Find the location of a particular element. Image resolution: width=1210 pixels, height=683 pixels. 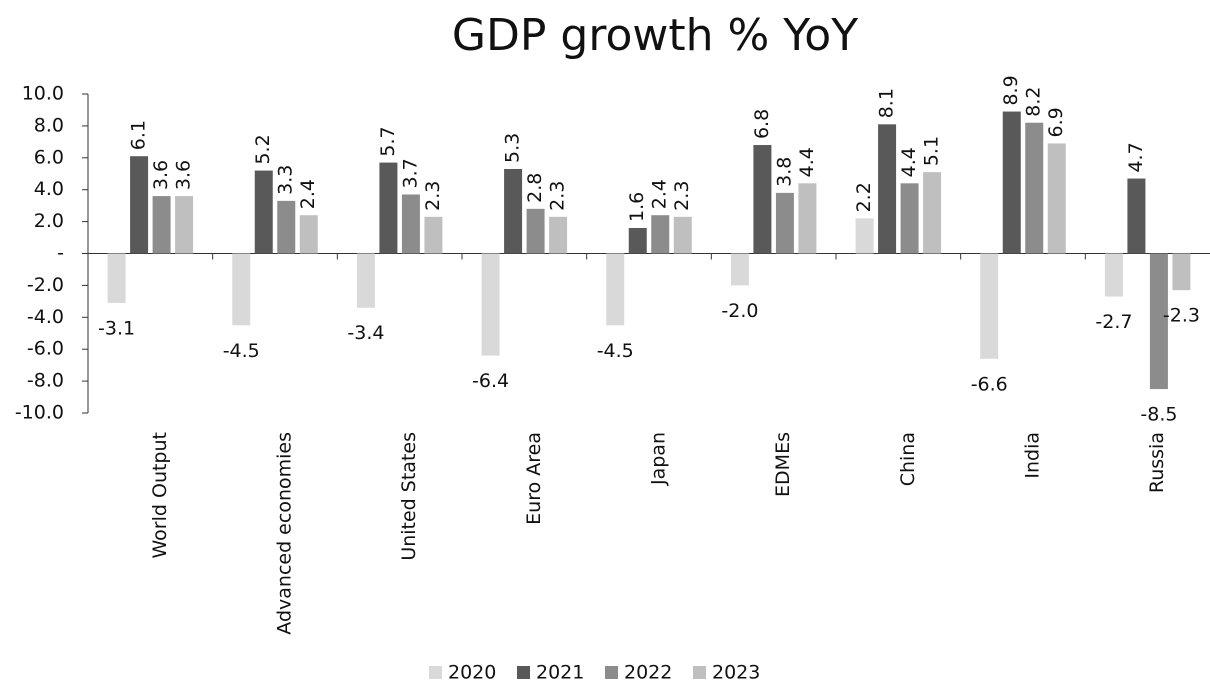

data-label: 8.9 is located at coordinates (1011, 90).